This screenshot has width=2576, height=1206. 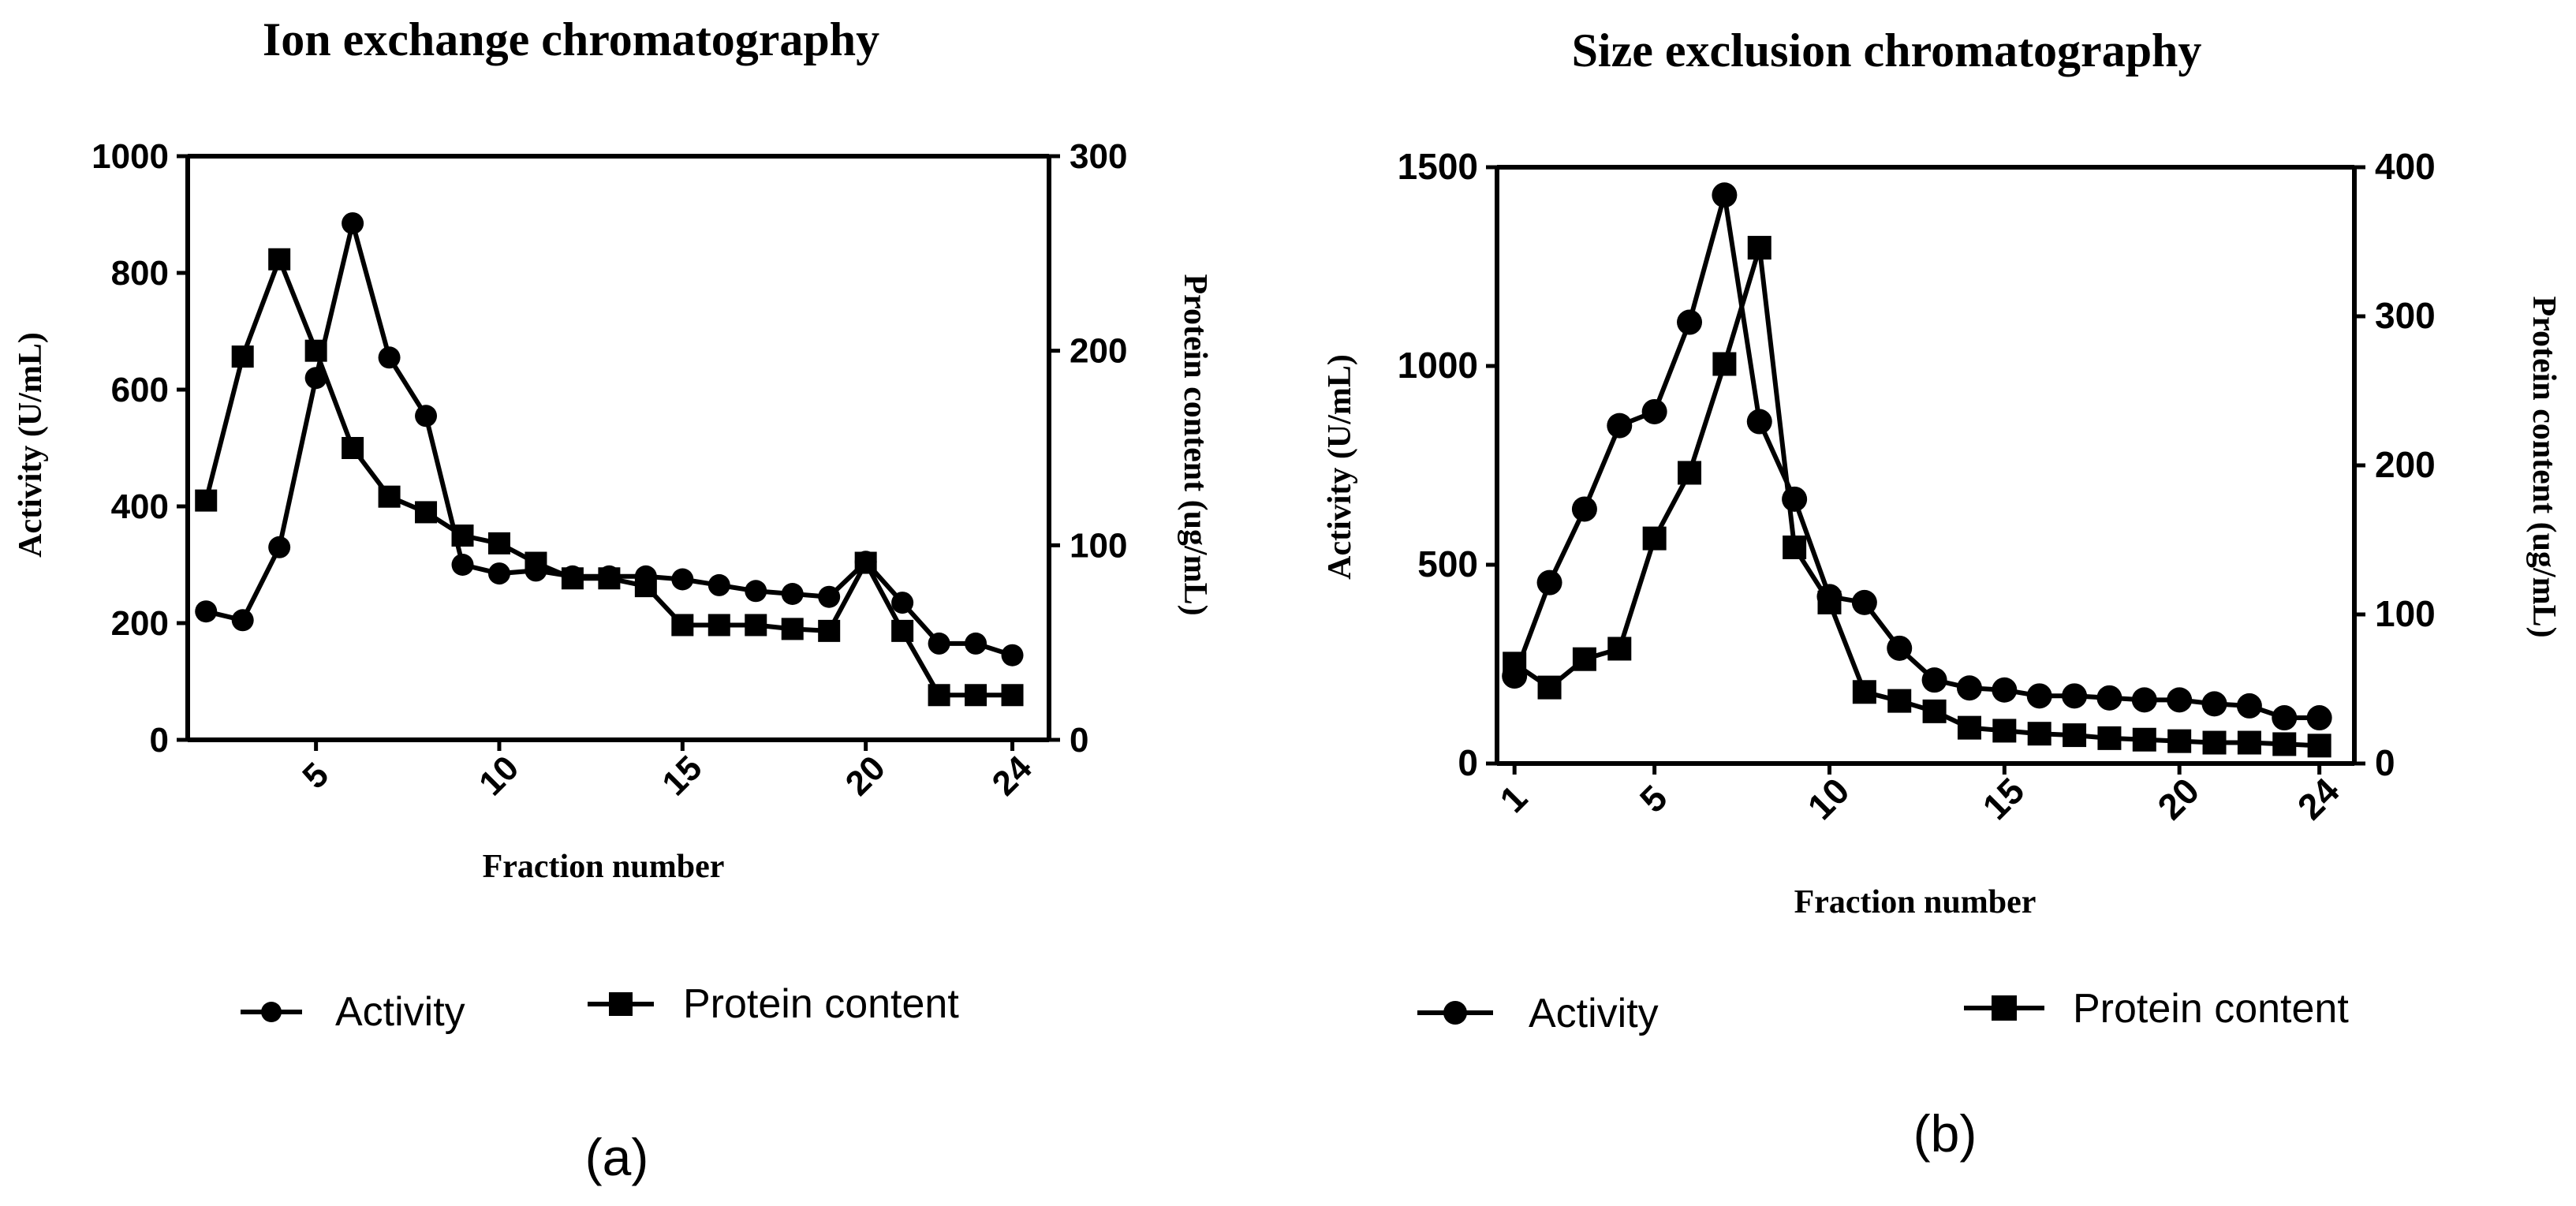 What do you see at coordinates (821, 1004) in the screenshot?
I see `legend-label-protein-a: Protein content` at bounding box center [821, 1004].